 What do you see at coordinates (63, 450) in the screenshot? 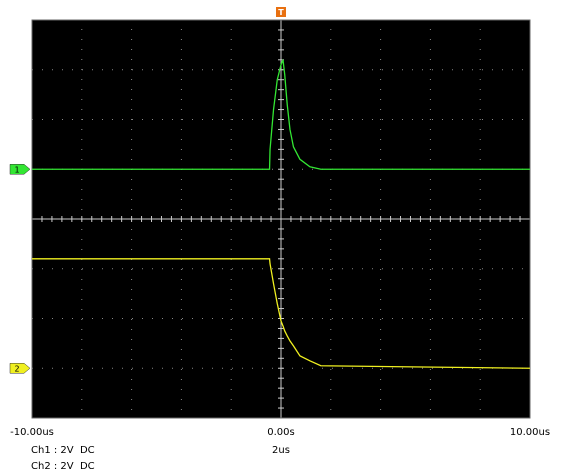
I see `ch1-setting: Ch1 : 2V DC` at bounding box center [63, 450].